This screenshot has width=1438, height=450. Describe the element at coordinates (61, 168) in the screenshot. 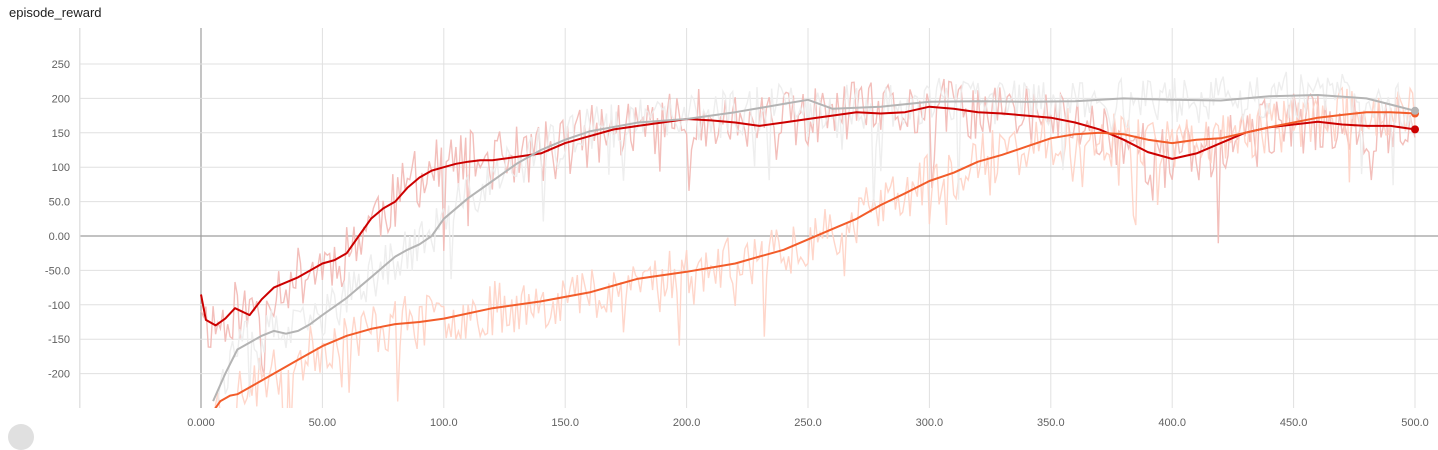

I see `y-tick-label: 100` at that location.